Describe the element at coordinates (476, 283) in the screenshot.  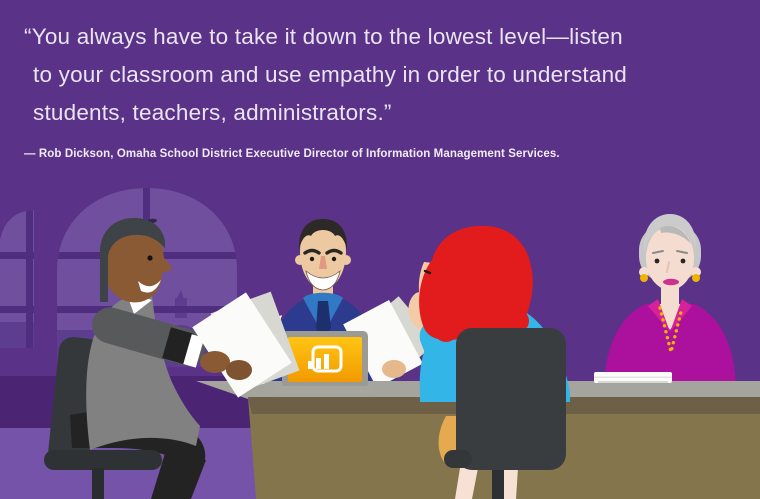
I see `red-hair` at that location.